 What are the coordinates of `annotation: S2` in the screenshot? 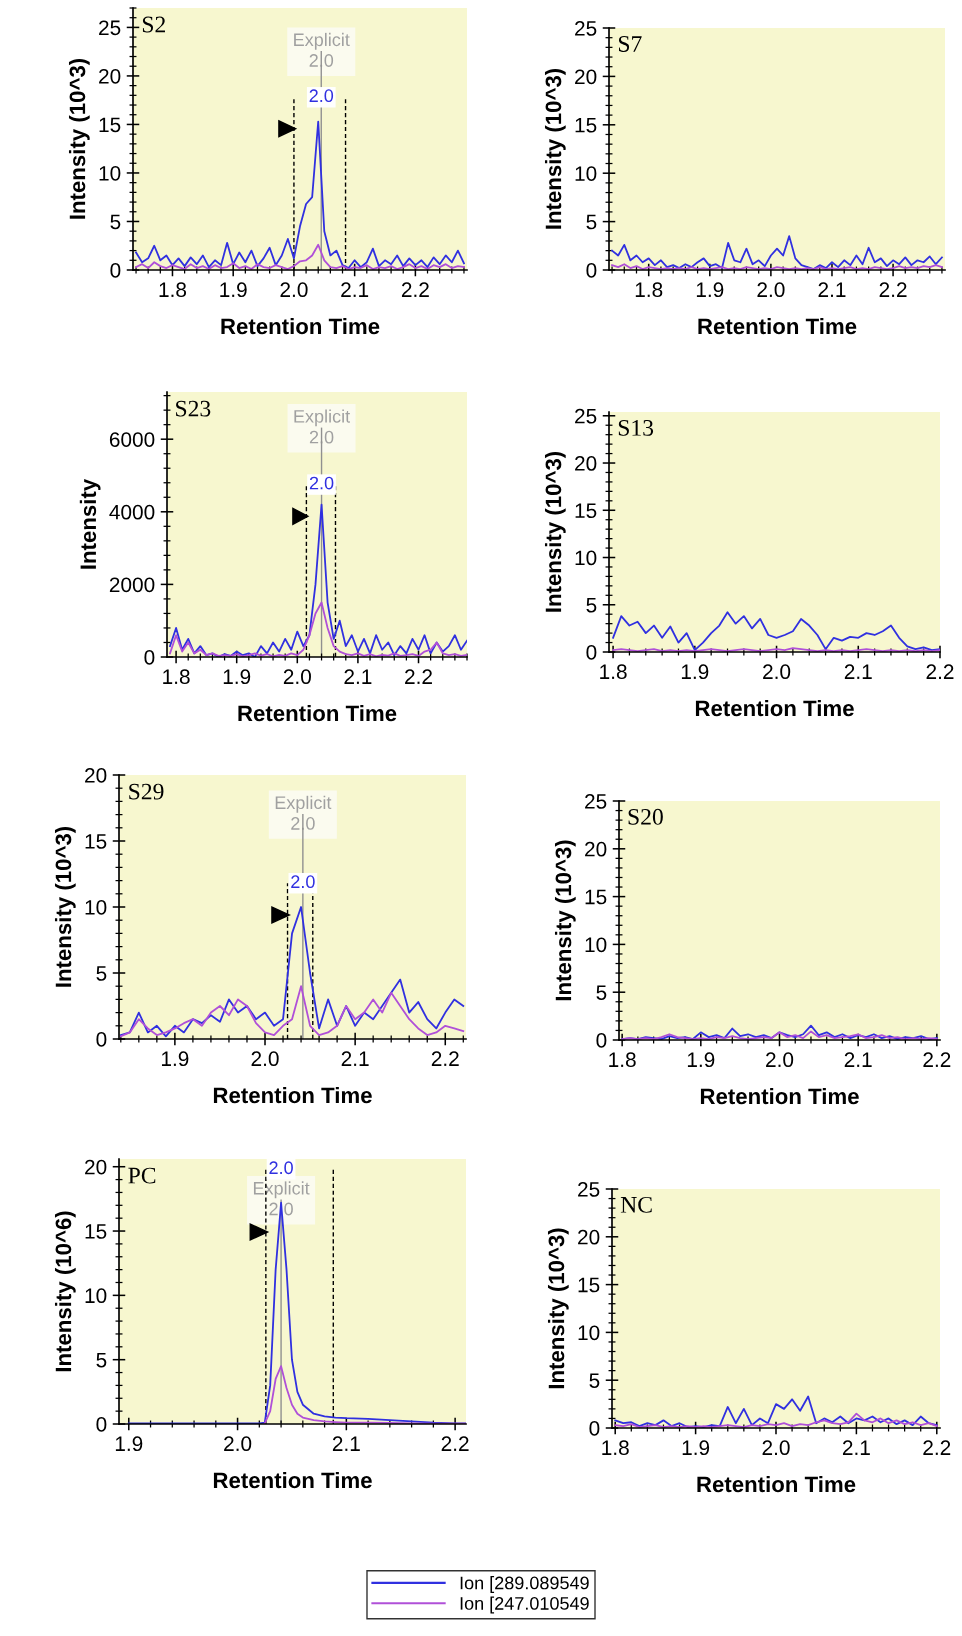 It's located at (153, 24).